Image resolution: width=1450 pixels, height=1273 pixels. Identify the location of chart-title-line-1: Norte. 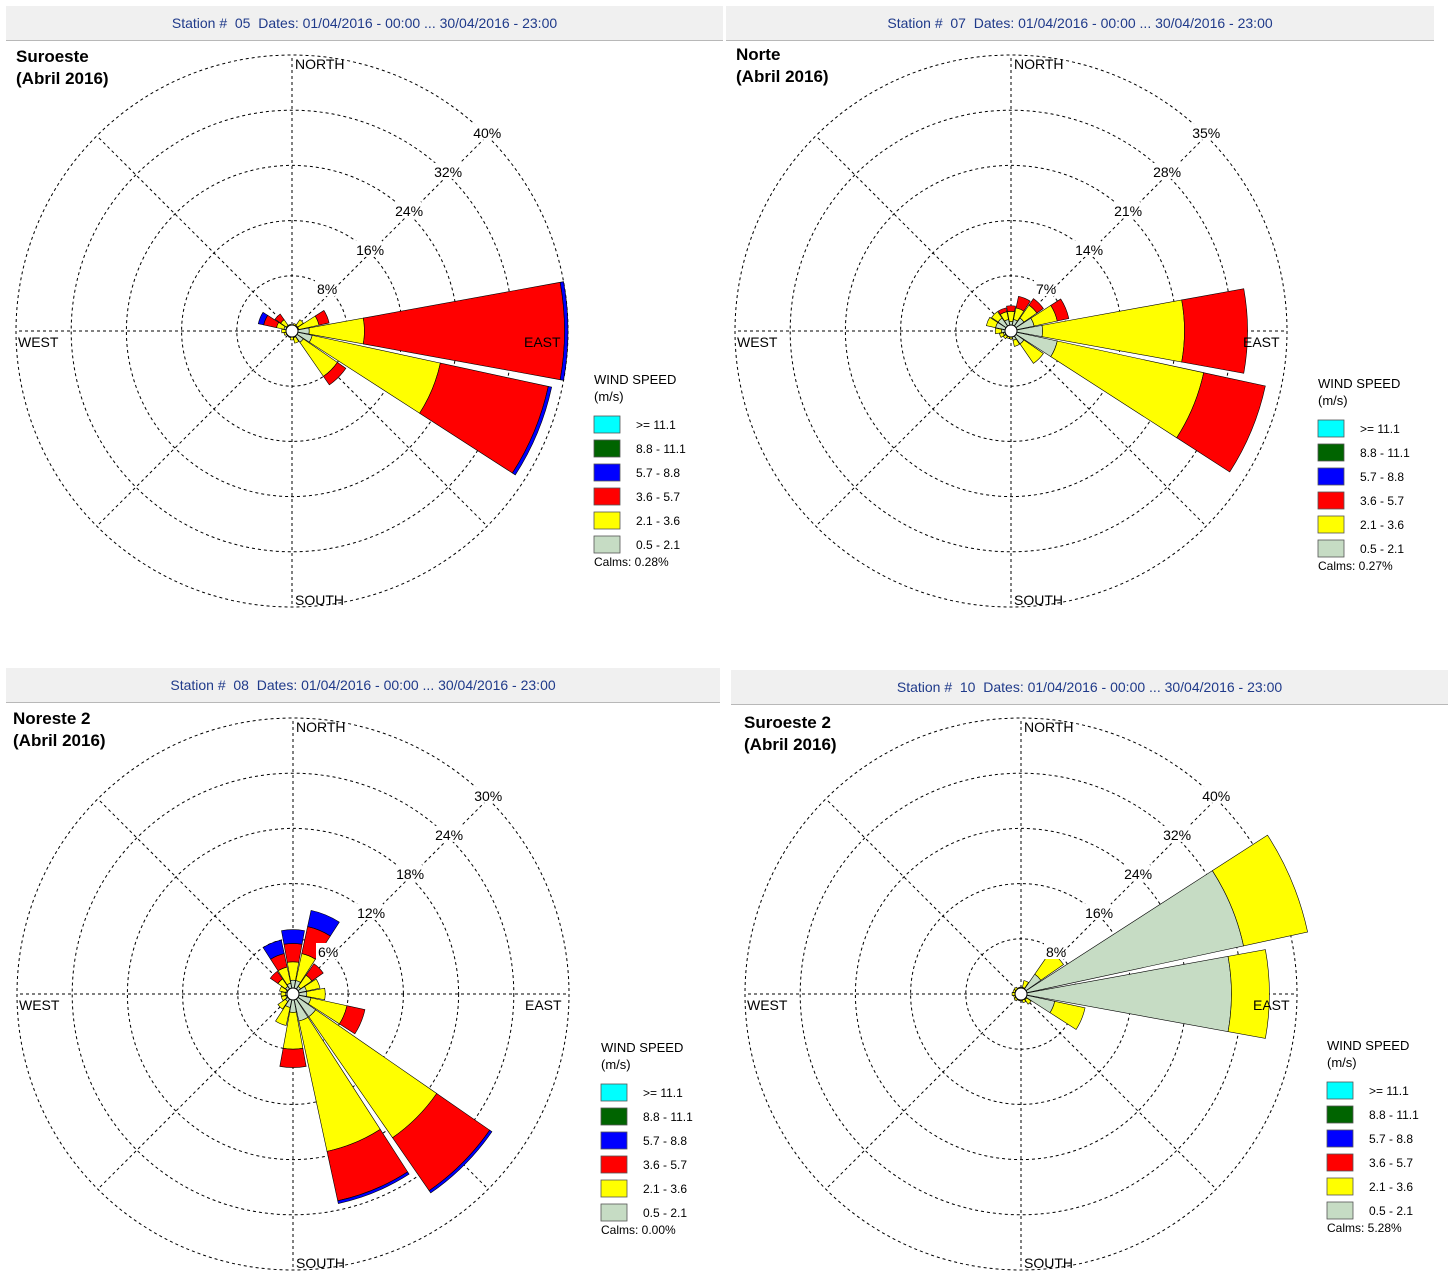
(758, 54).